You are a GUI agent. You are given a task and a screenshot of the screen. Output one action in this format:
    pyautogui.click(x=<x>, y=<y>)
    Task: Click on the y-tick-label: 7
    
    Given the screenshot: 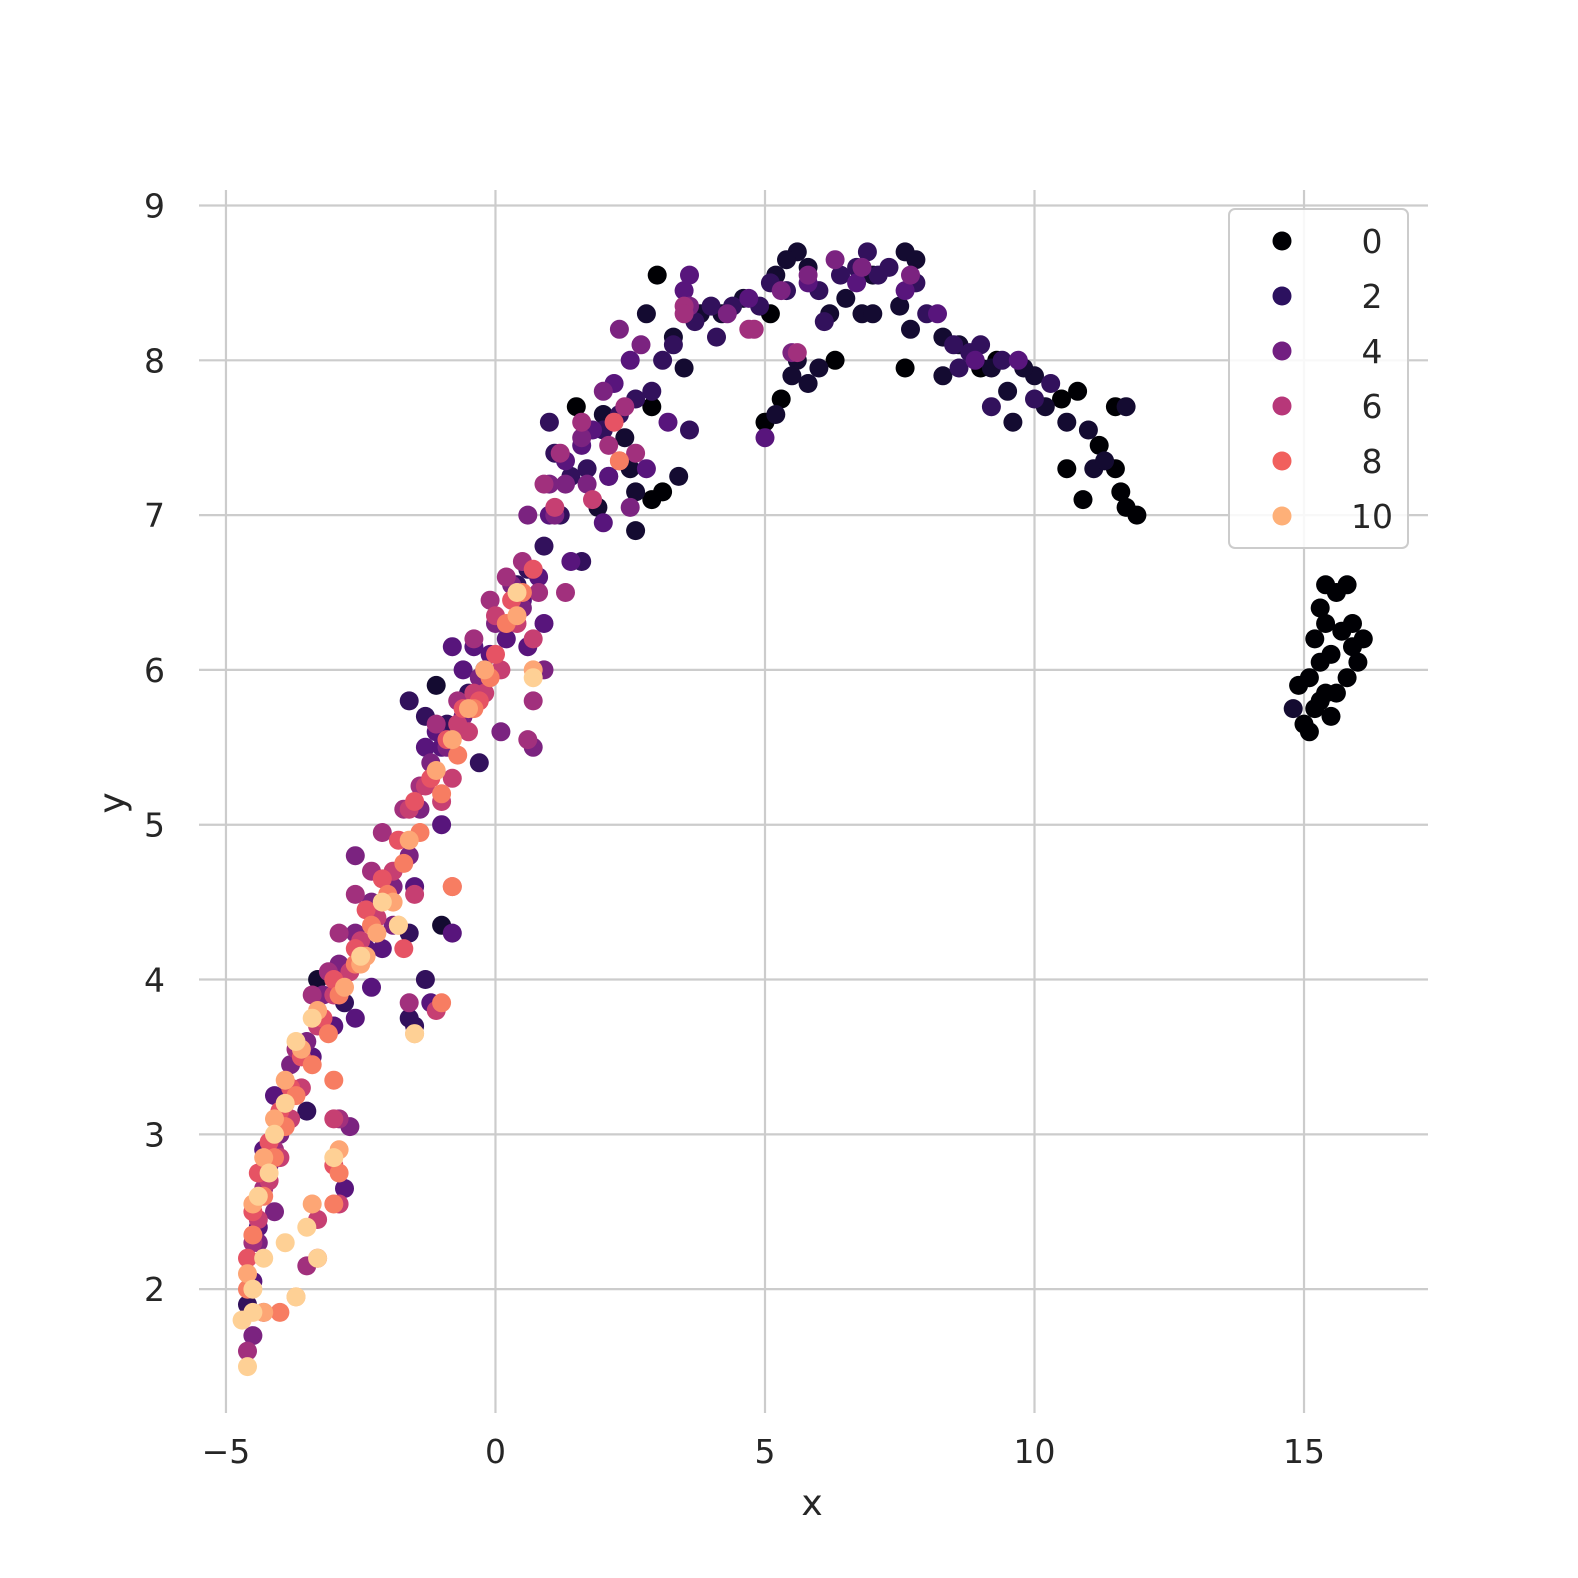 What is the action you would take?
    pyautogui.click(x=154, y=515)
    